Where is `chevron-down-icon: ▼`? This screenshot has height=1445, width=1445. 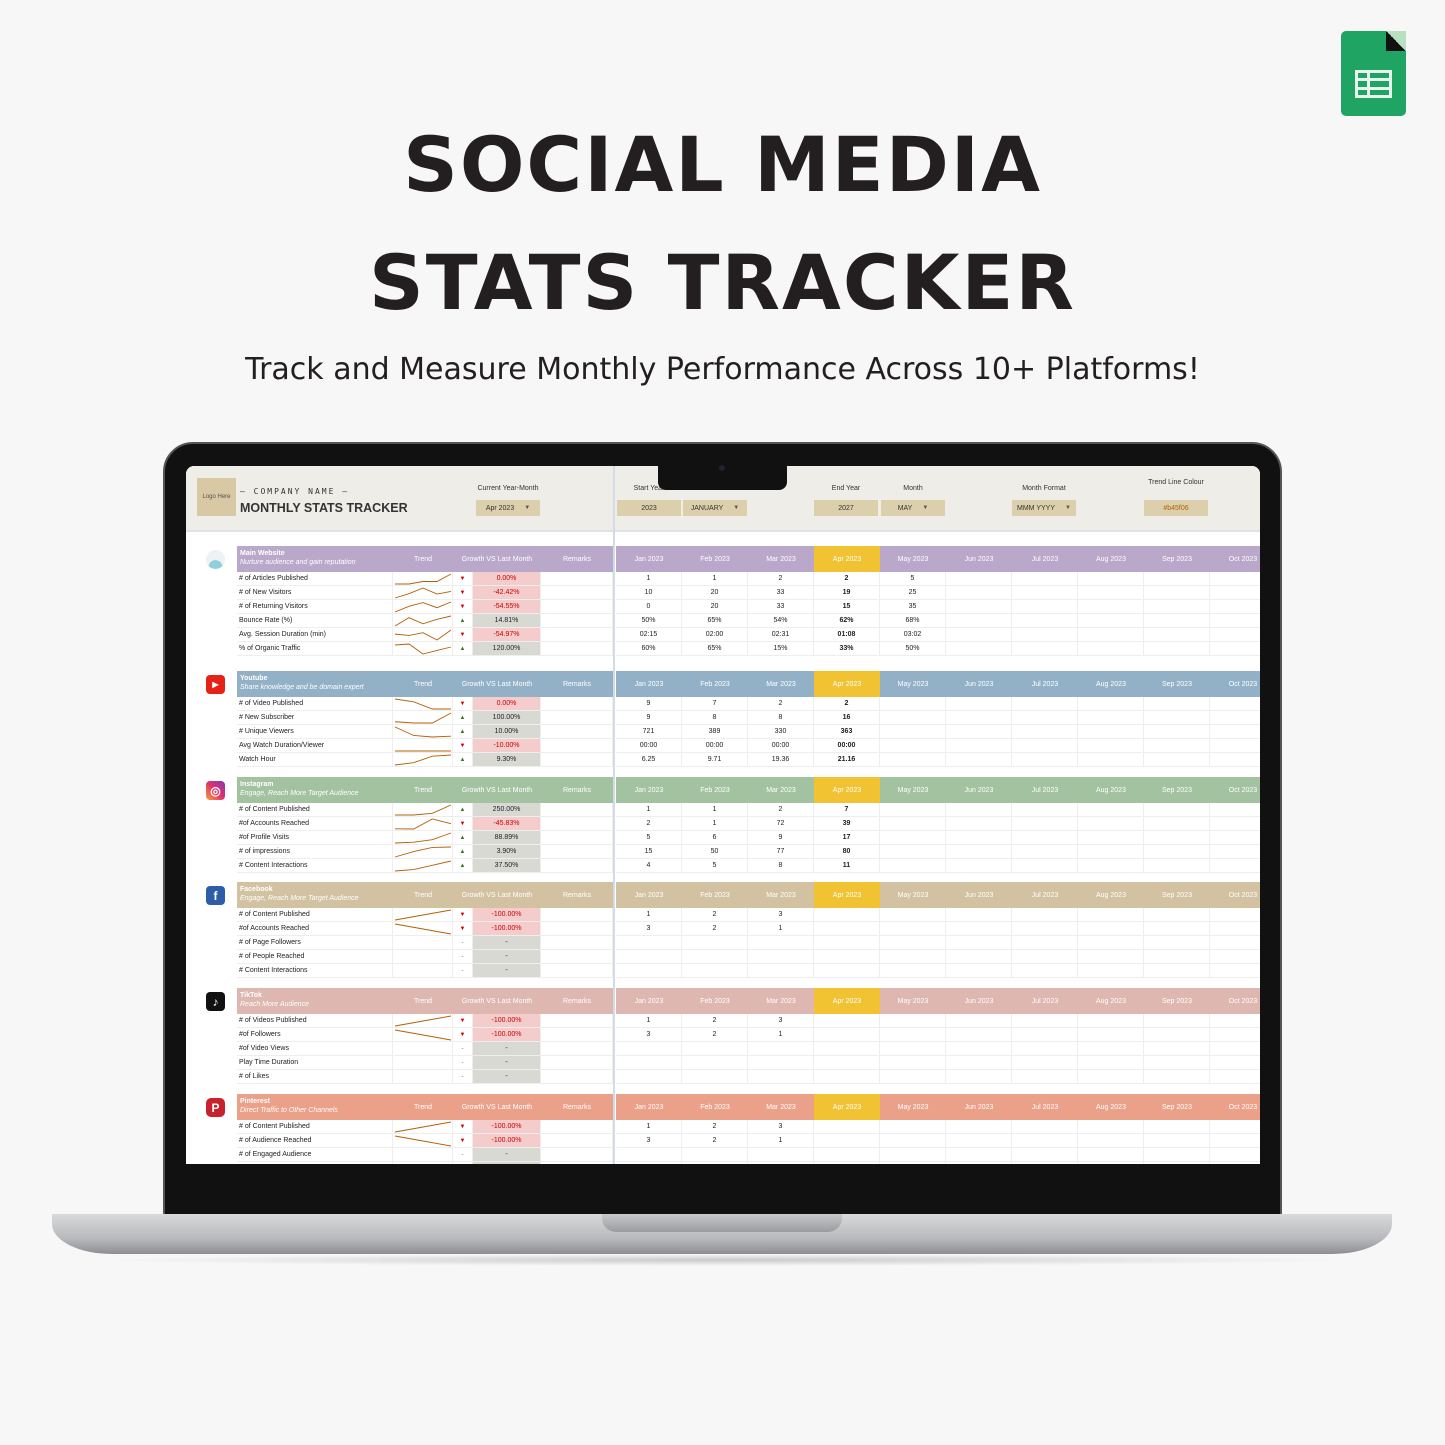
chevron-down-icon: ▼ is located at coordinates (736, 508).